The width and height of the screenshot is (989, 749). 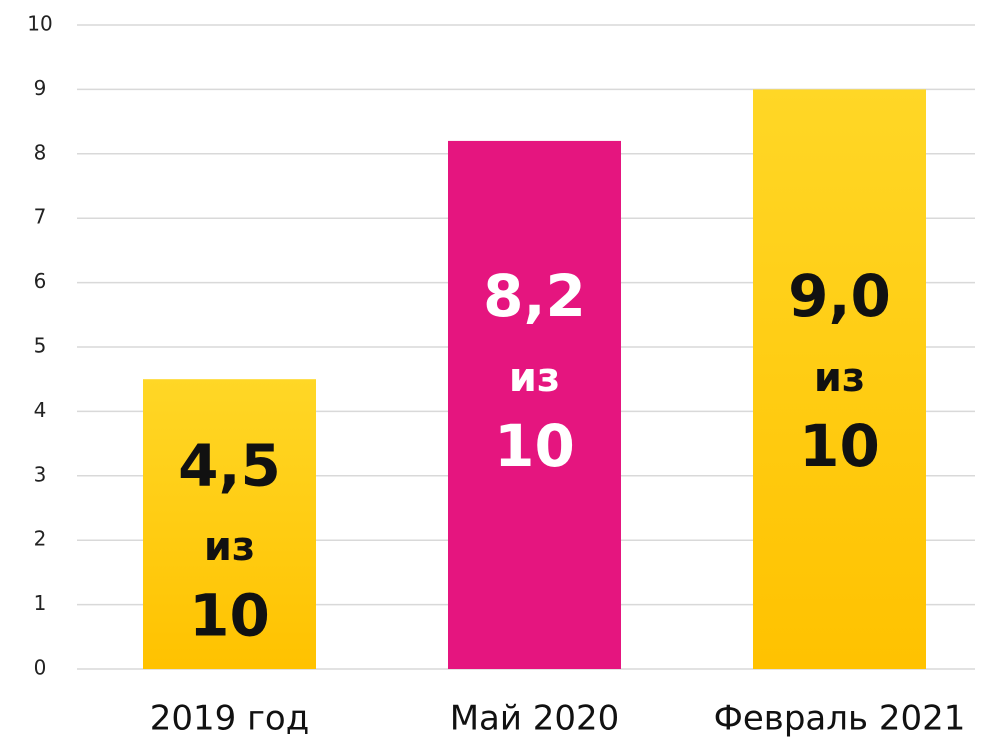 What do you see at coordinates (40, 88) in the screenshot?
I see `y-tick-label: 9` at bounding box center [40, 88].